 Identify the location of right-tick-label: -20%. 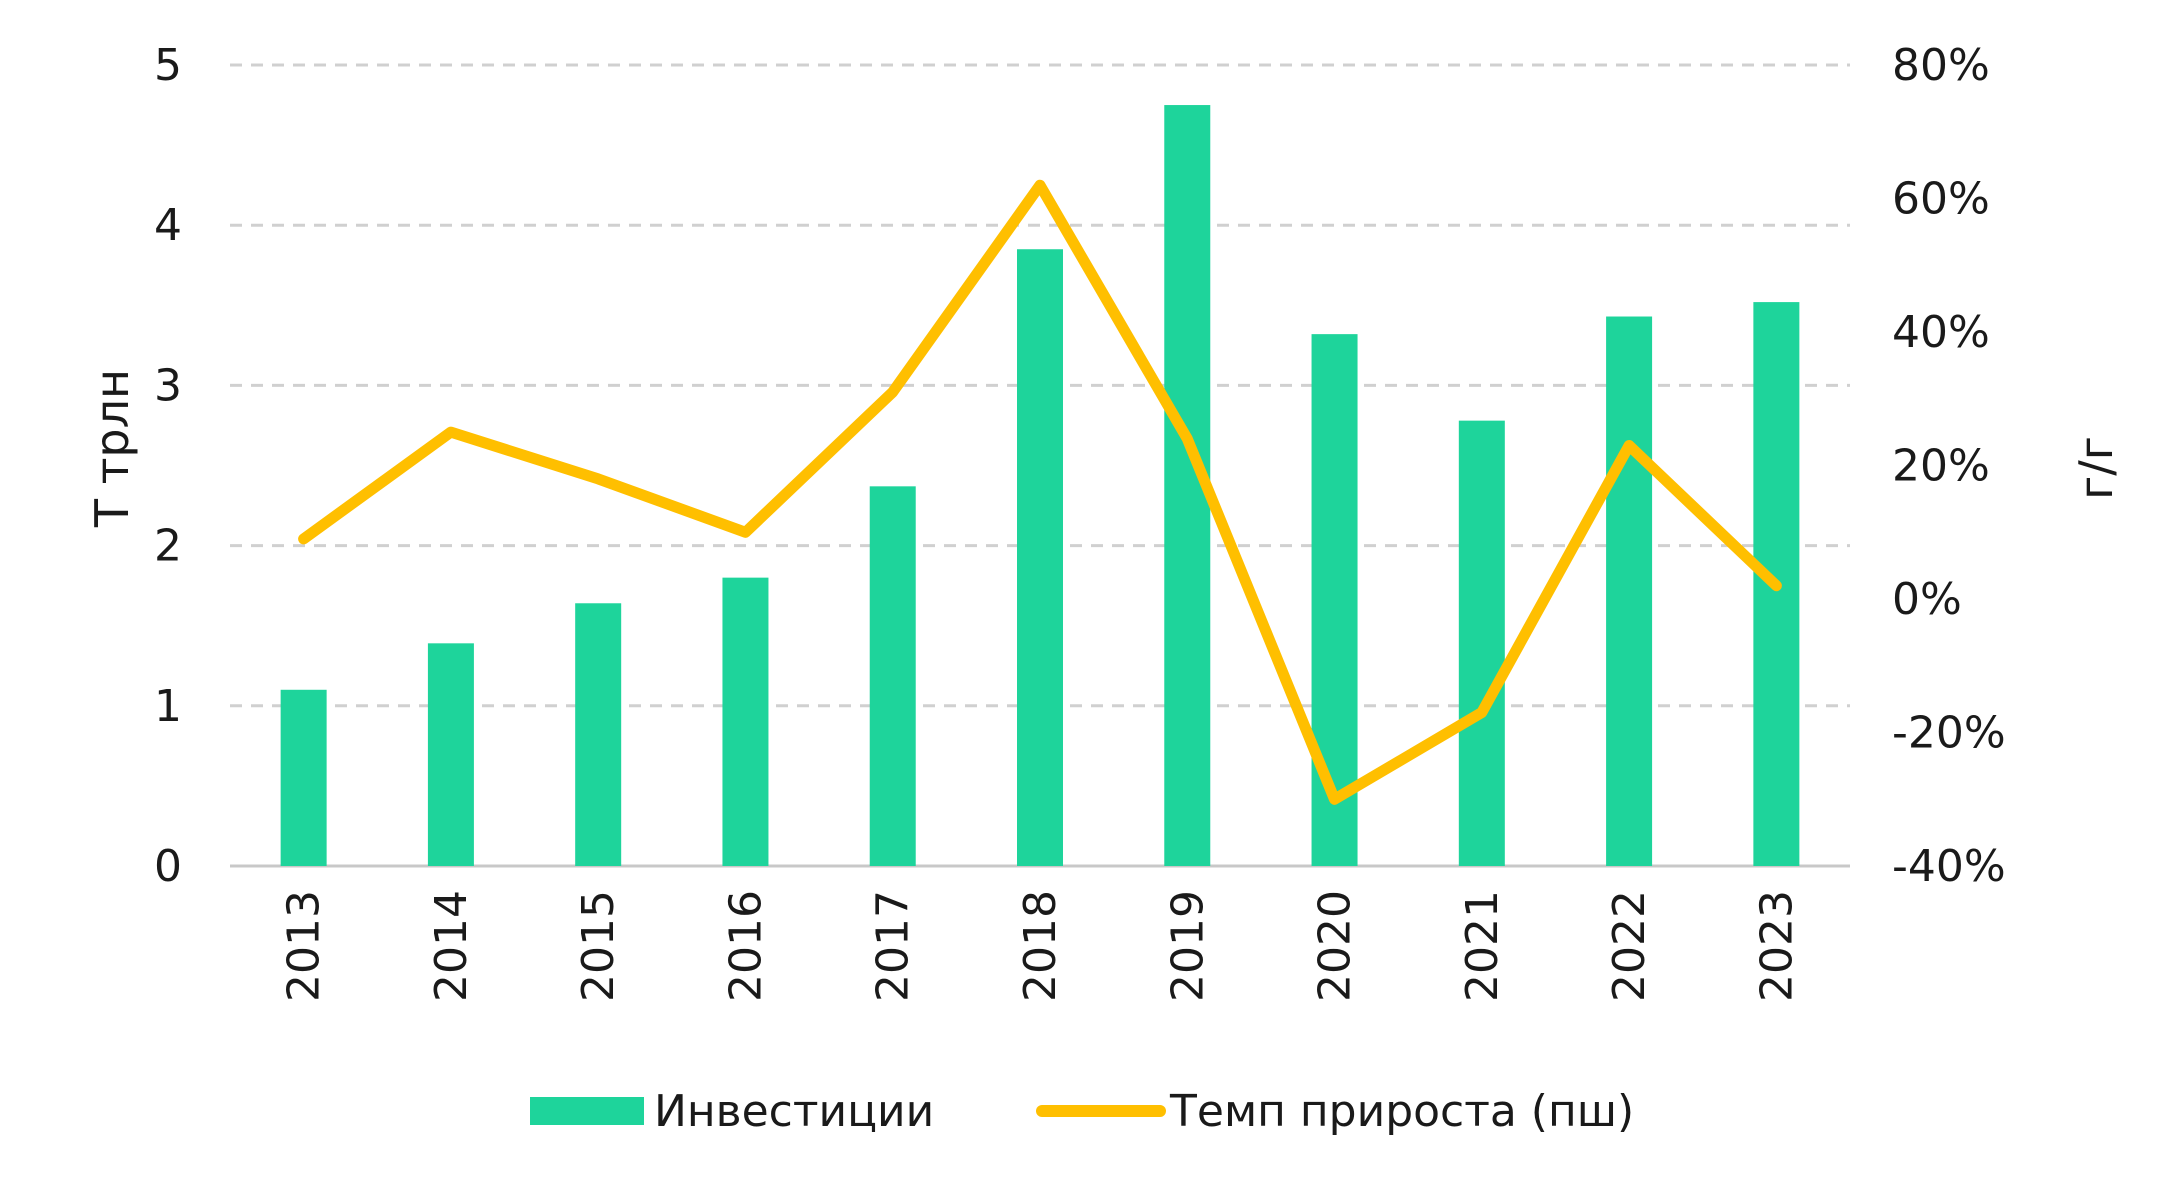
(1949, 733).